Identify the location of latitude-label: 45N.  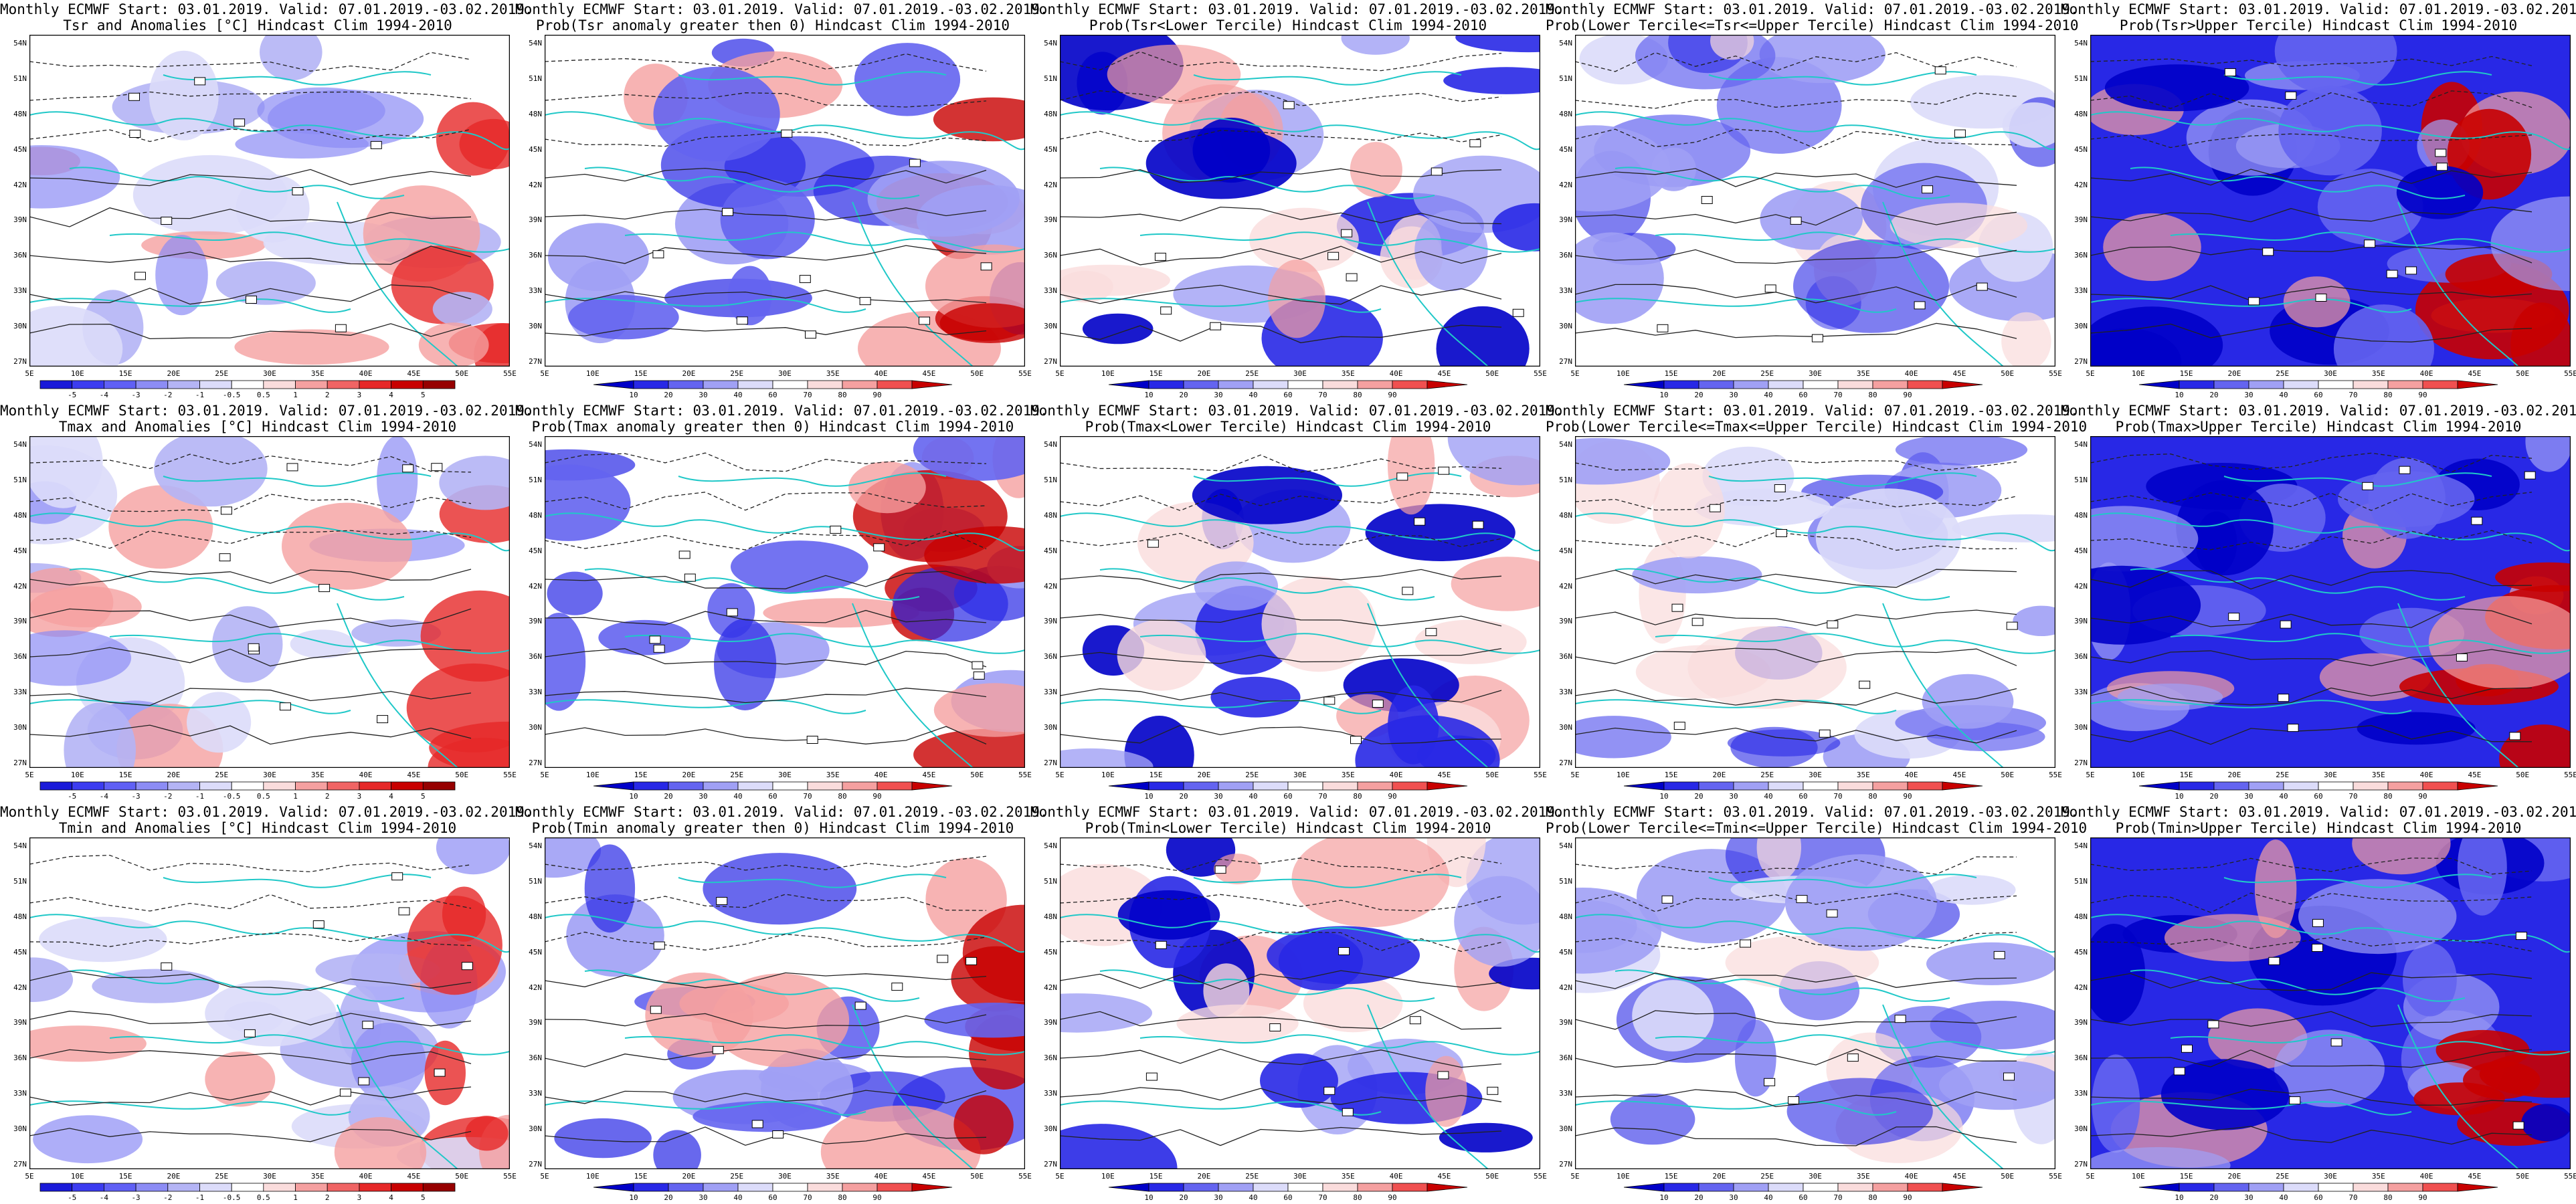
(1565, 149).